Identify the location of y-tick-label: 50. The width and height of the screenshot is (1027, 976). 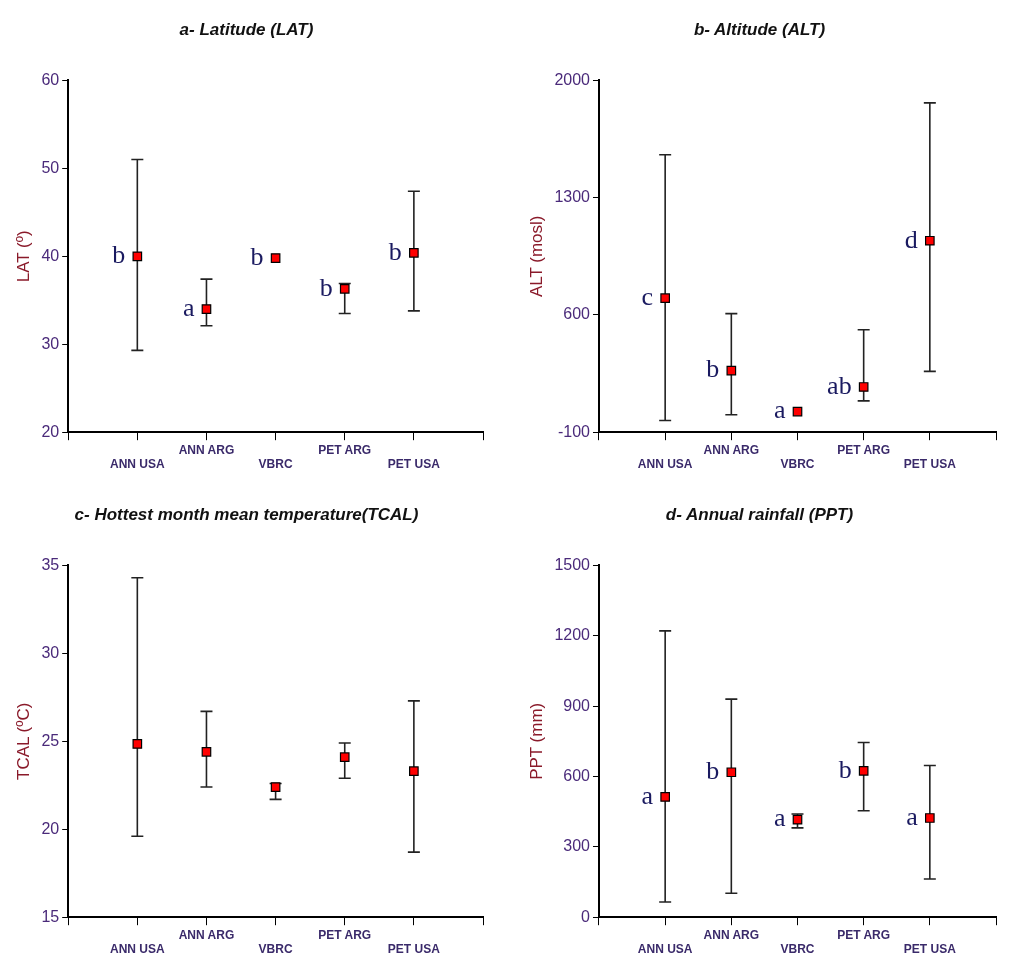
(50, 167).